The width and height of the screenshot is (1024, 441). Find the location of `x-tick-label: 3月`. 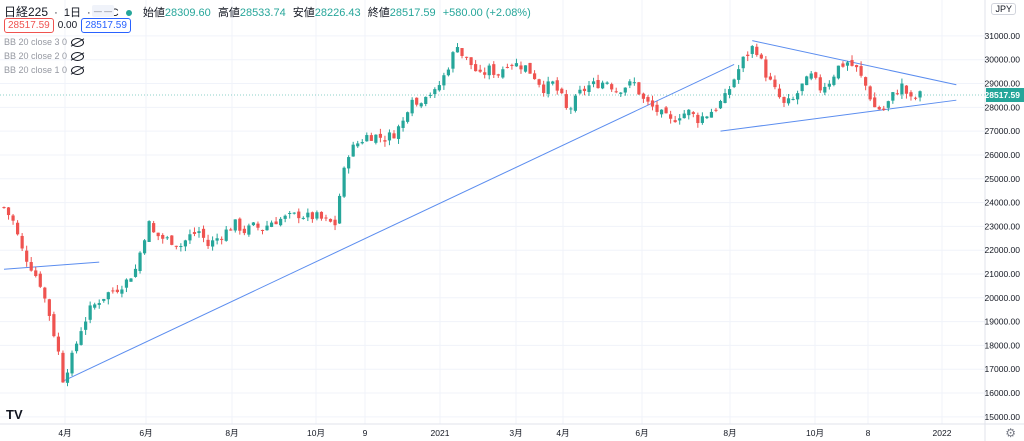

x-tick-label: 3月 is located at coordinates (515, 433).